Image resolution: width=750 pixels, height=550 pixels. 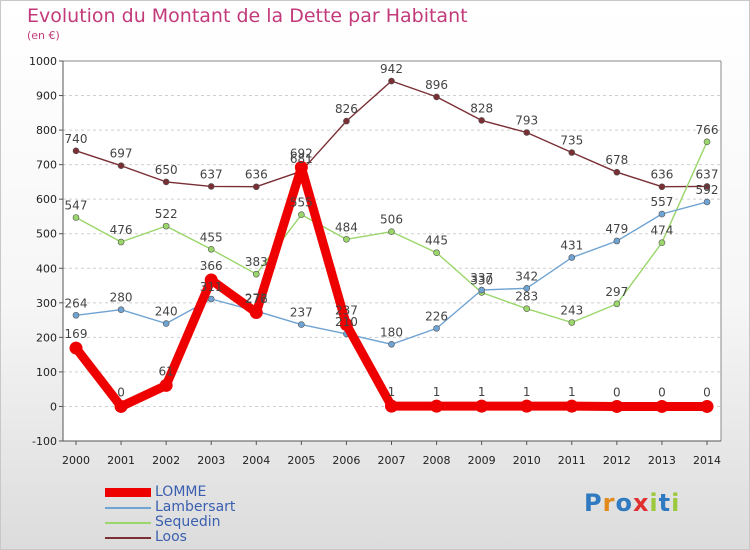 What do you see at coordinates (593, 503) in the screenshot?
I see `logo-letter: P` at bounding box center [593, 503].